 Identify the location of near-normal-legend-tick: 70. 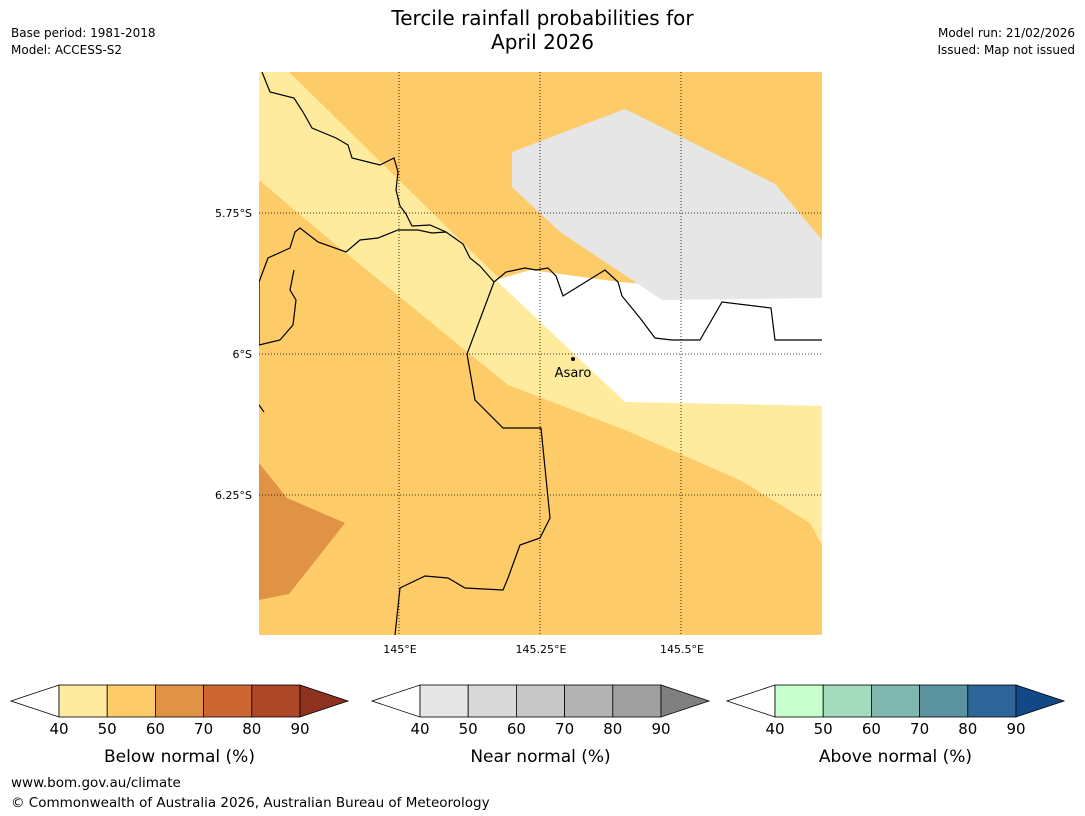
(564, 729).